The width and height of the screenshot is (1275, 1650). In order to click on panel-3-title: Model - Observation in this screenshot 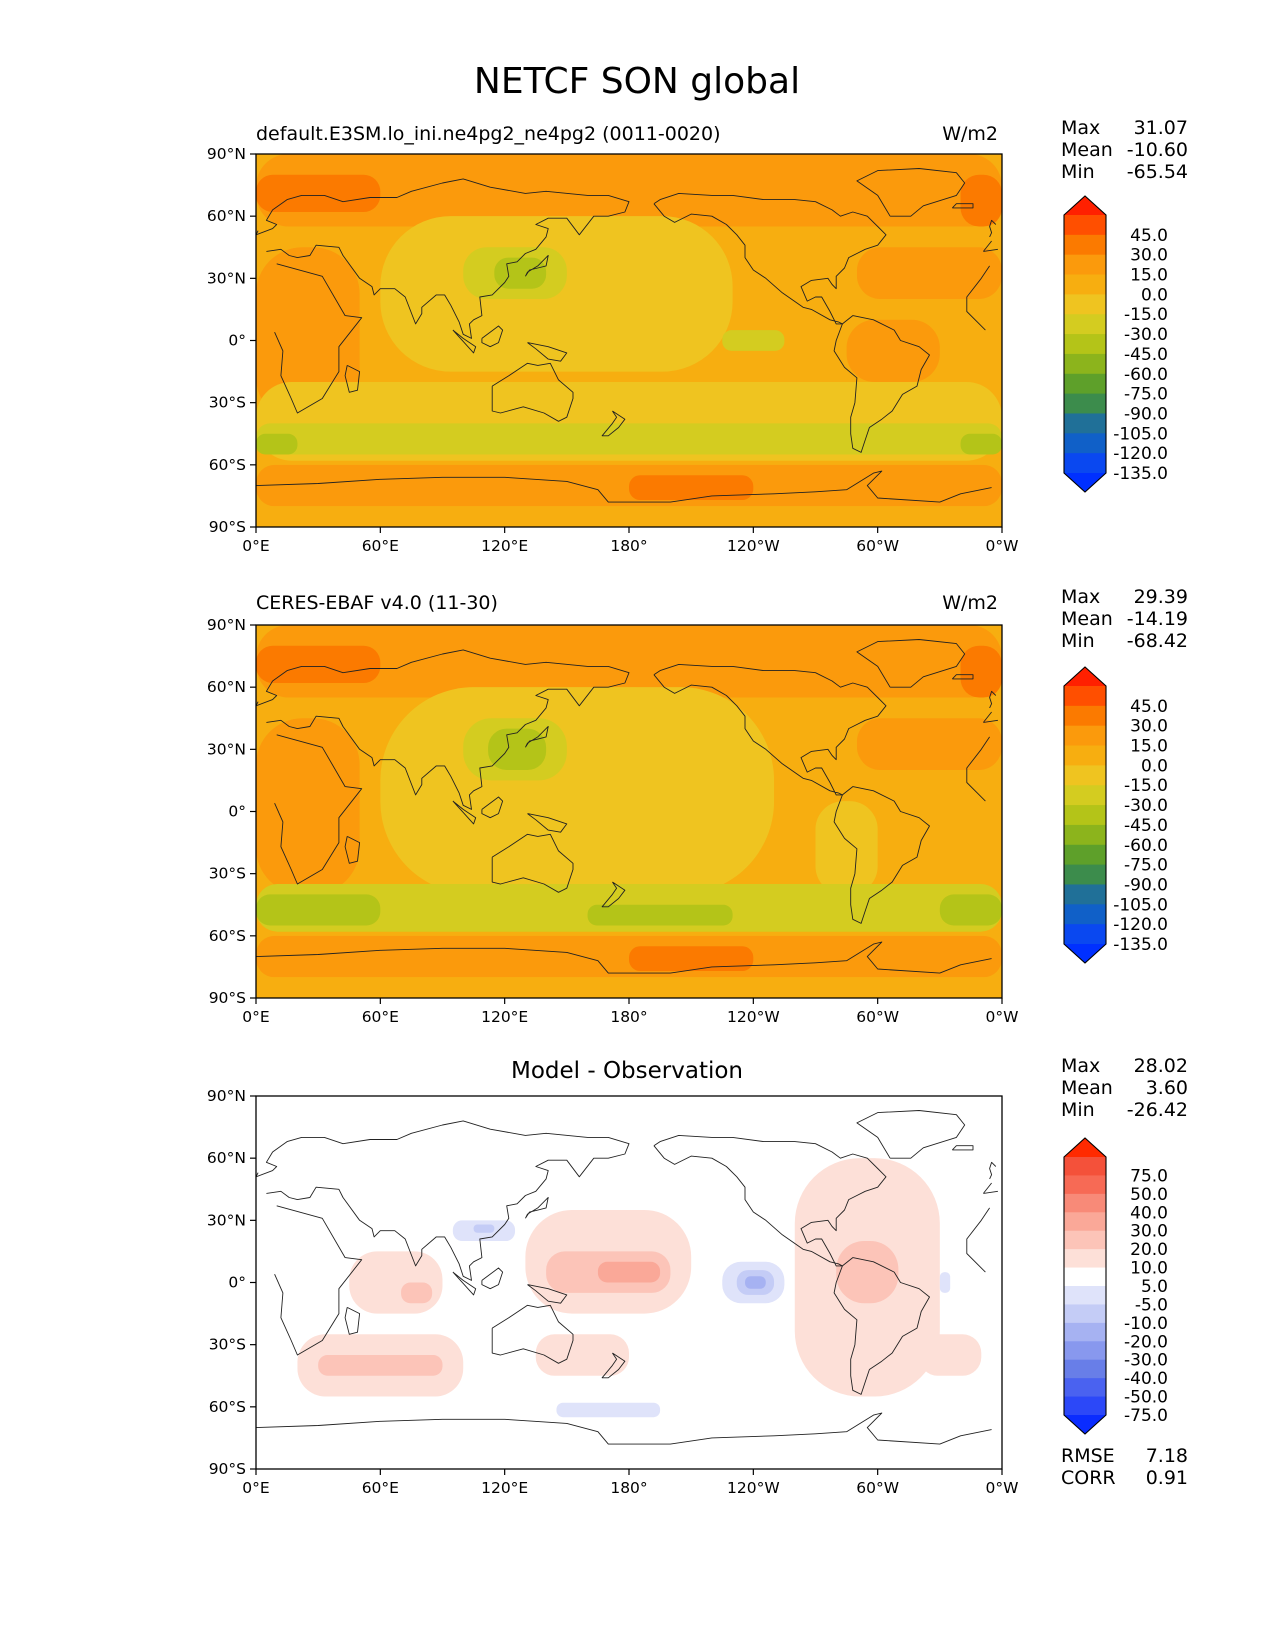, I will do `click(627, 1071)`.